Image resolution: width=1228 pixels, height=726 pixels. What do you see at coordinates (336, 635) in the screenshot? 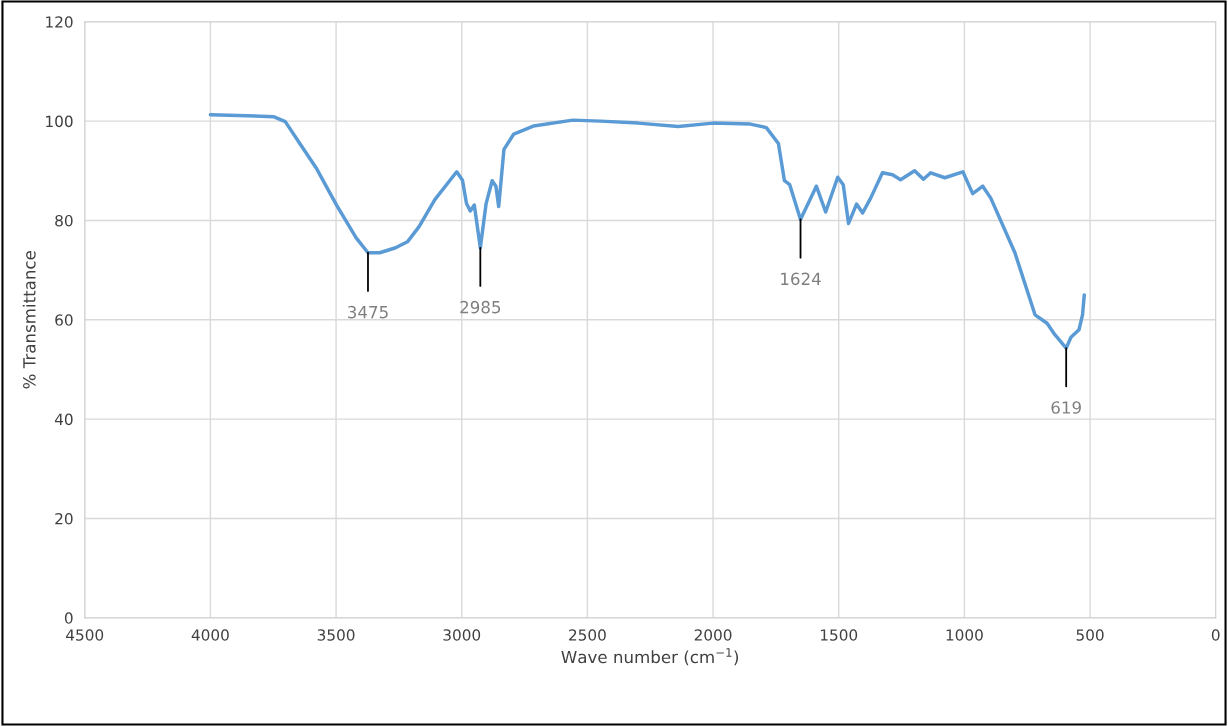
I see `x-tick-label: 3500` at bounding box center [336, 635].